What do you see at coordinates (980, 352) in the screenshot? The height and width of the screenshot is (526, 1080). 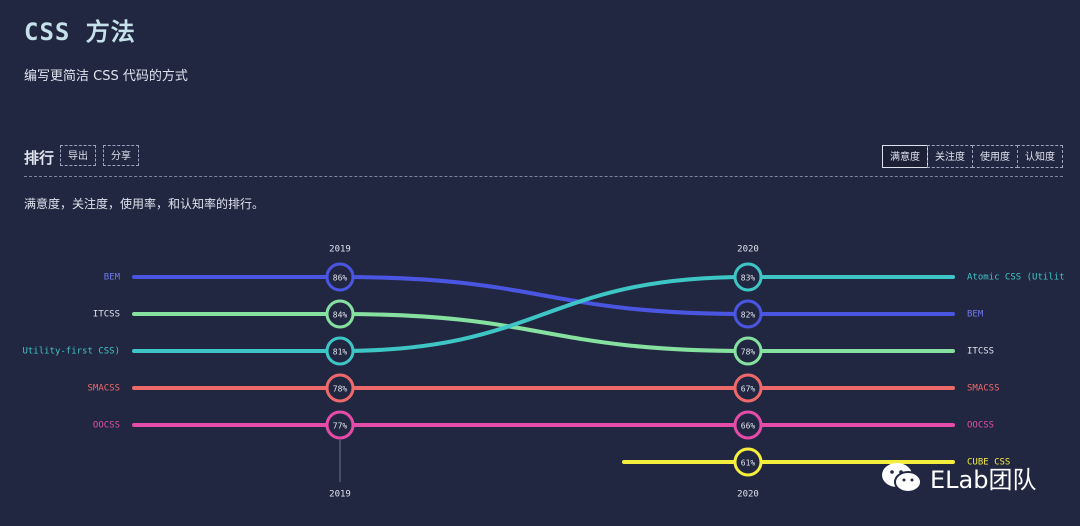 I see `series-label-right: ITCSS` at bounding box center [980, 352].